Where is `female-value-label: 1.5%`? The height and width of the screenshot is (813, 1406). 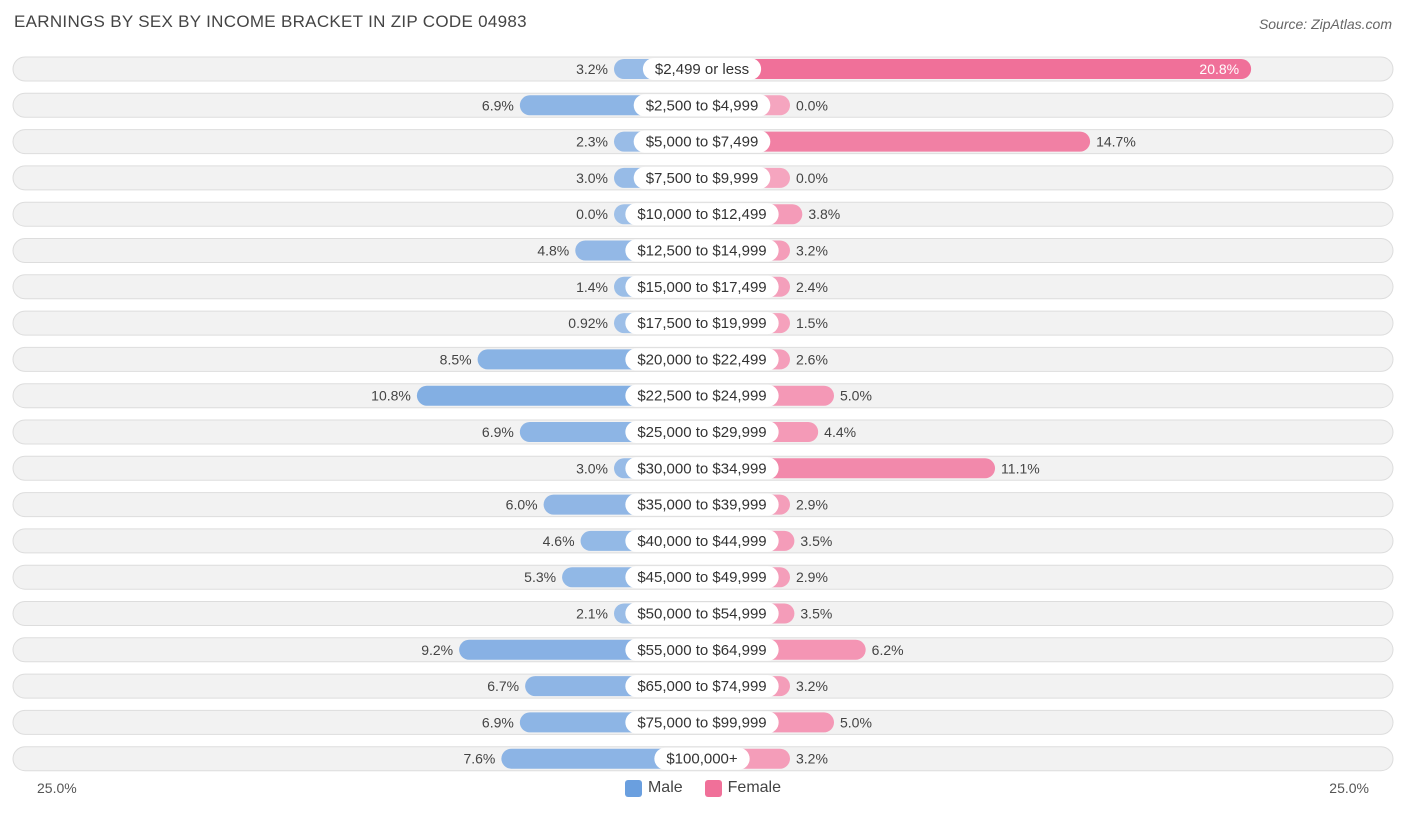 female-value-label: 1.5% is located at coordinates (812, 323).